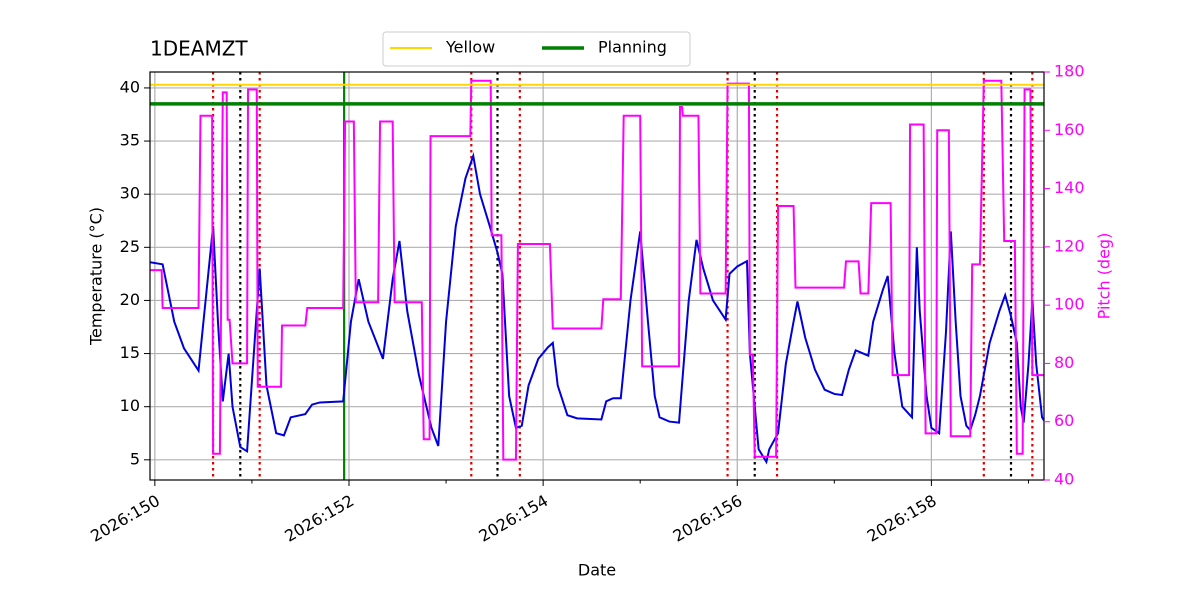 The image size is (1200, 600). What do you see at coordinates (125, 518) in the screenshot?
I see `x-tick-label: 2026:150` at bounding box center [125, 518].